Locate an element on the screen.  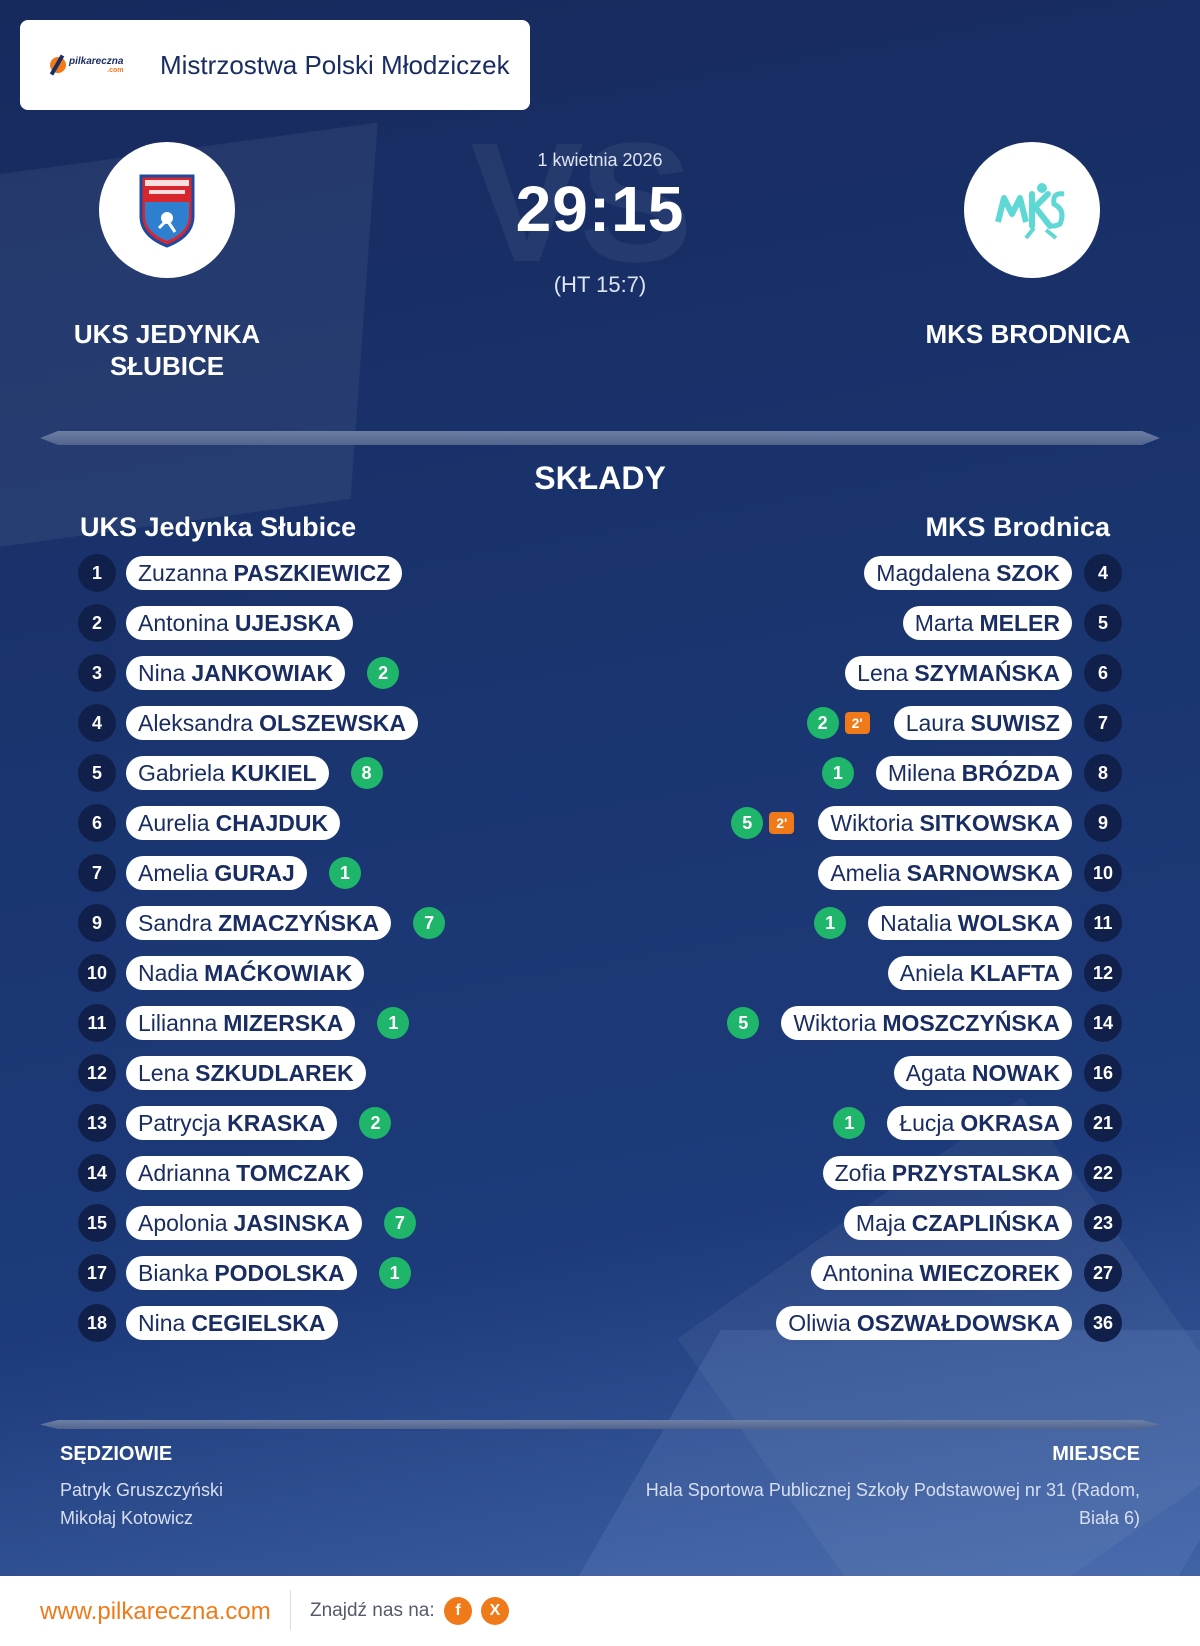
player-last-name: CEGIELSKA is located at coordinates (258, 1322).